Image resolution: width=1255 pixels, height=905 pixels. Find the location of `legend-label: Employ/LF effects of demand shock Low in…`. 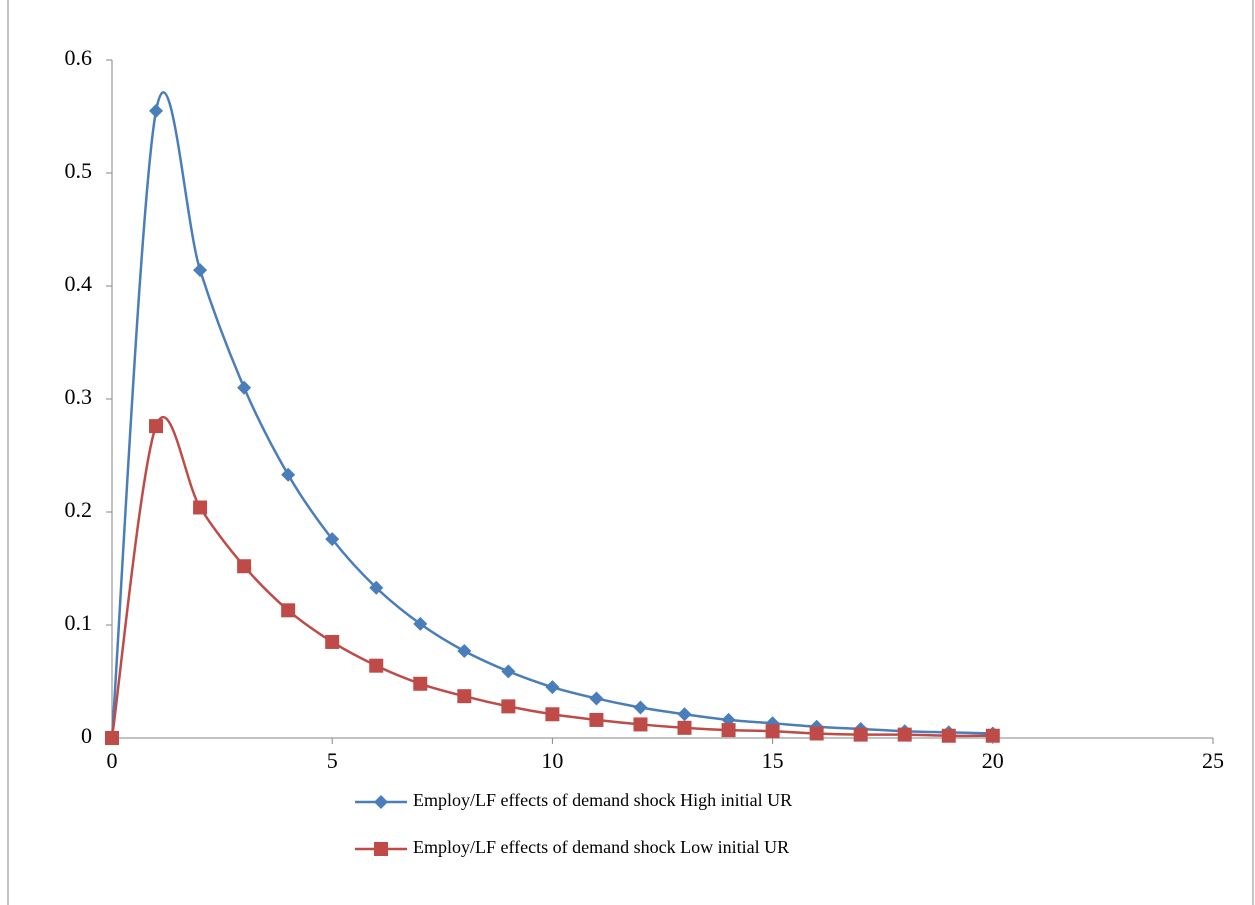

legend-label: Employ/LF effects of demand shock Low in… is located at coordinates (601, 847).